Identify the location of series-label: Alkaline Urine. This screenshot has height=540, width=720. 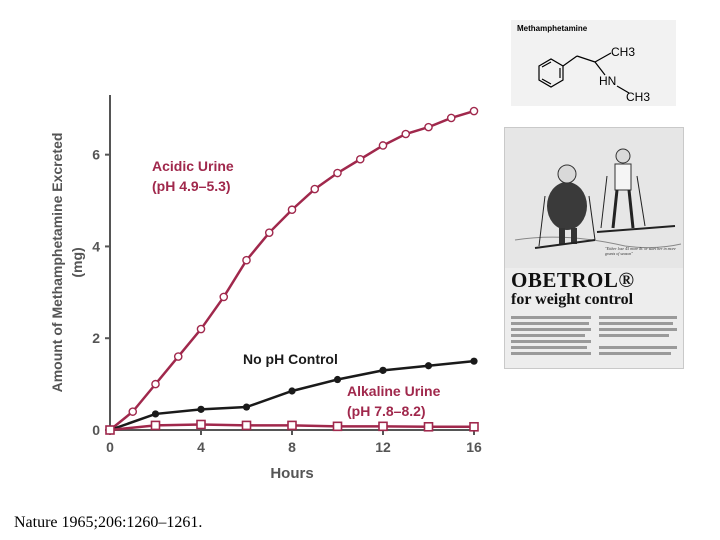
(394, 391).